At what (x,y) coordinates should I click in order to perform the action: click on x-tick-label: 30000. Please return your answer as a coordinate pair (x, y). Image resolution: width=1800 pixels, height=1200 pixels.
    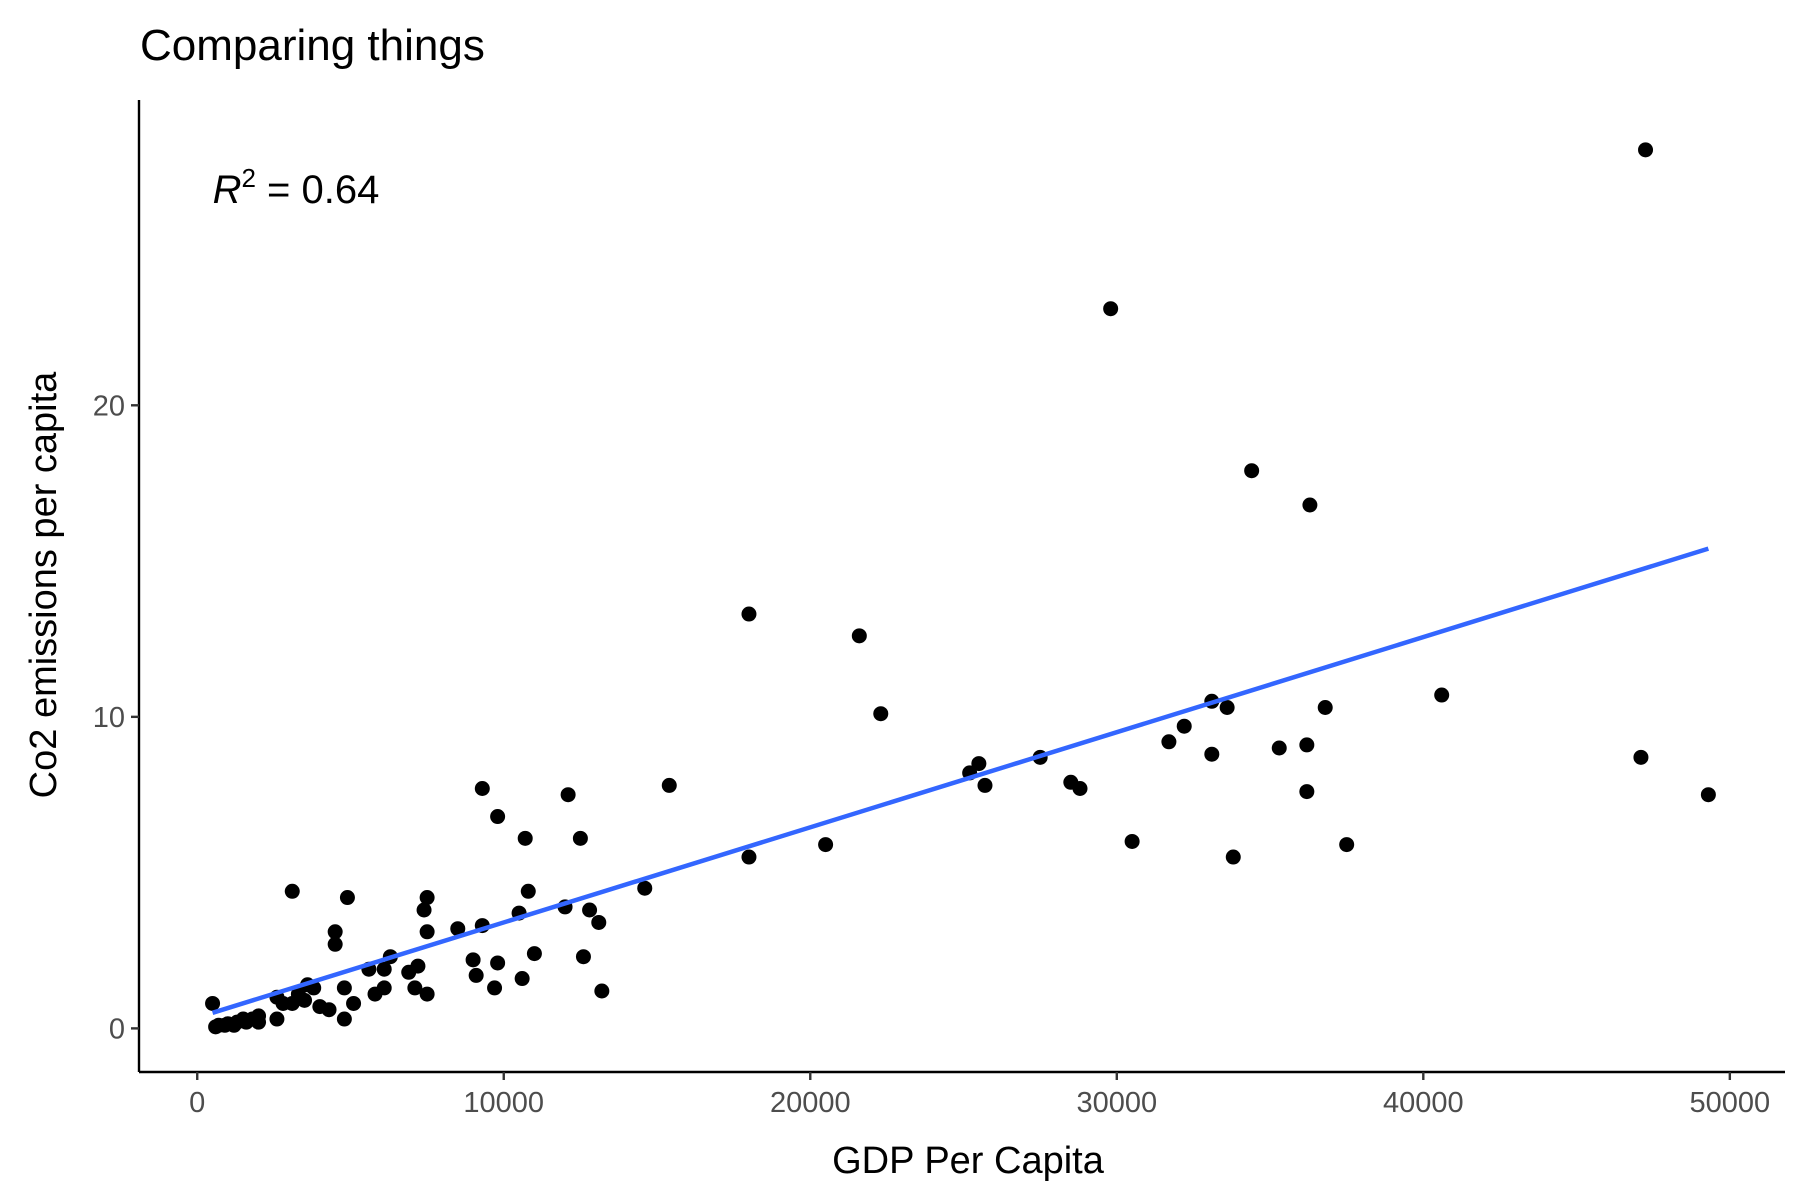
    Looking at the image, I should click on (1116, 1103).